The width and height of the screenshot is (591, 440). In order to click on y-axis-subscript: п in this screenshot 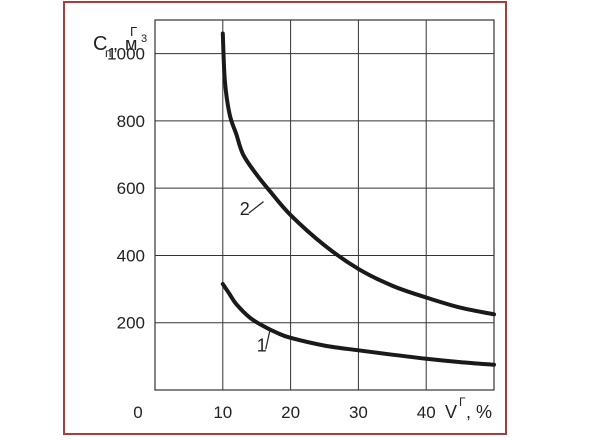, I will do `click(108, 53)`.